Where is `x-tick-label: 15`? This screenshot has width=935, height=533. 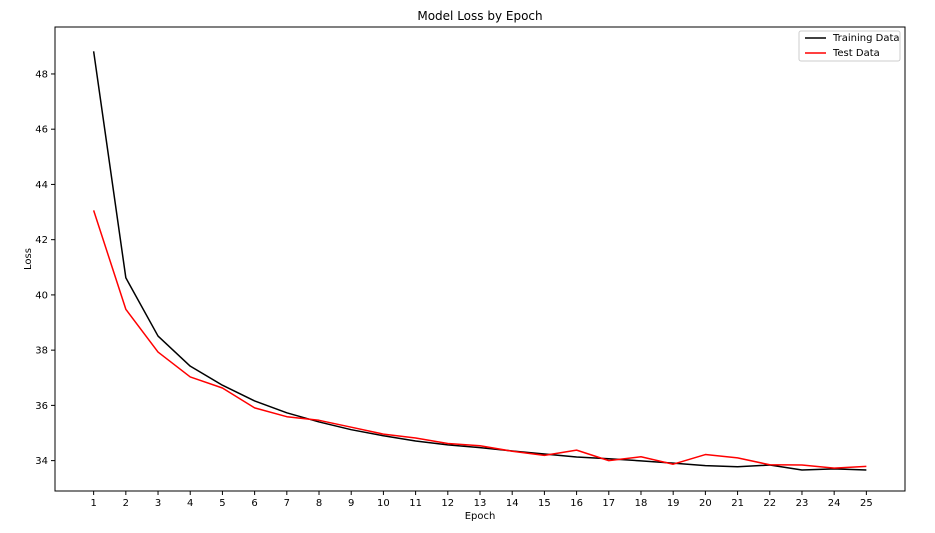
x-tick-label: 15 is located at coordinates (544, 503).